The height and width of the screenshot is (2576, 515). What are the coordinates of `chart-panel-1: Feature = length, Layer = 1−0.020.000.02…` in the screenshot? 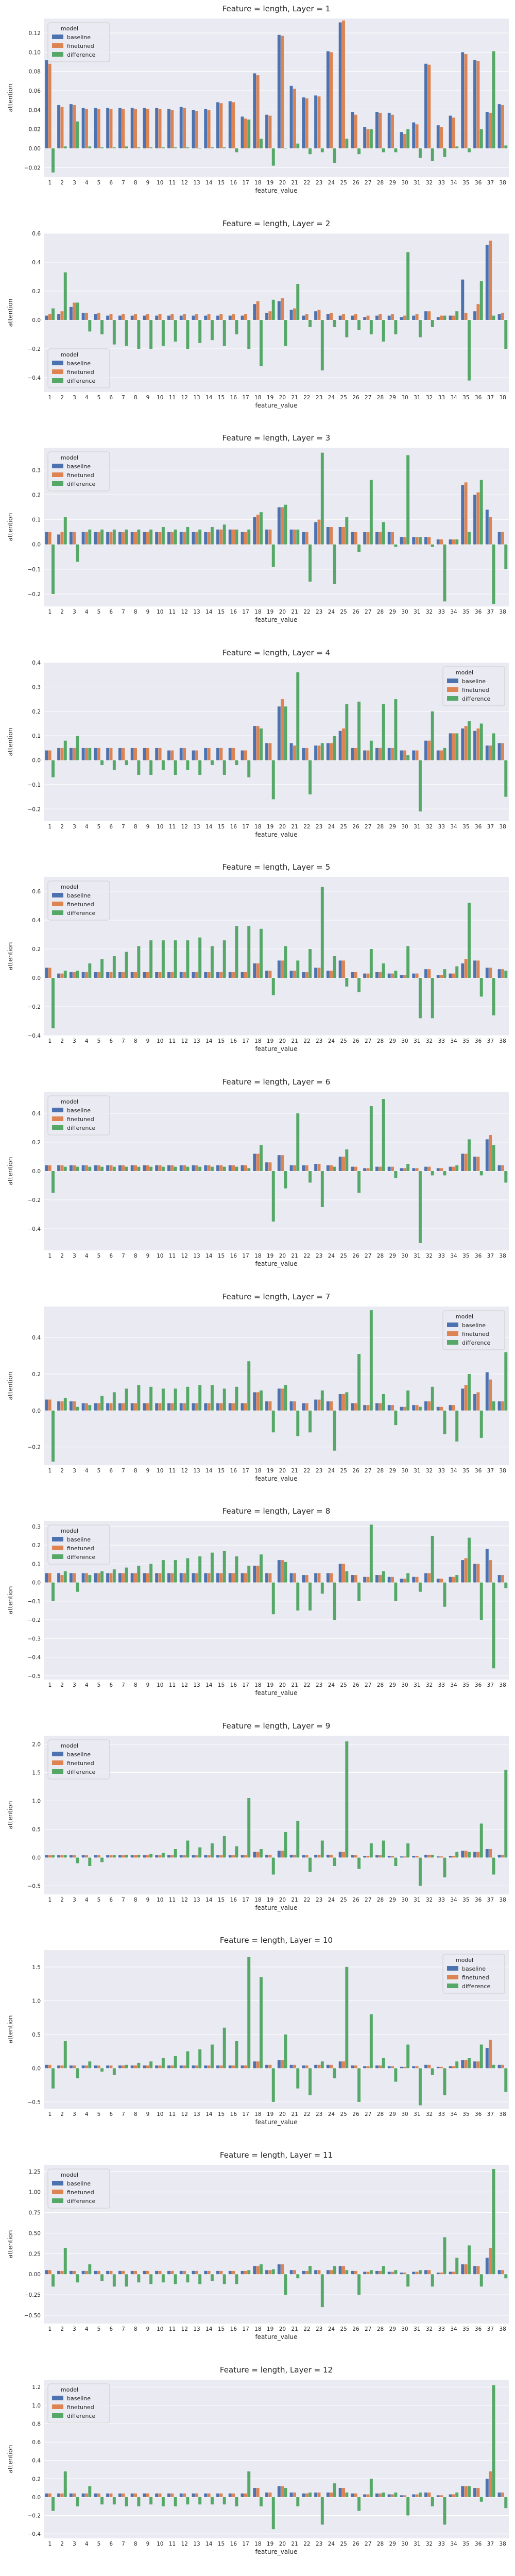 It's located at (258, 99).